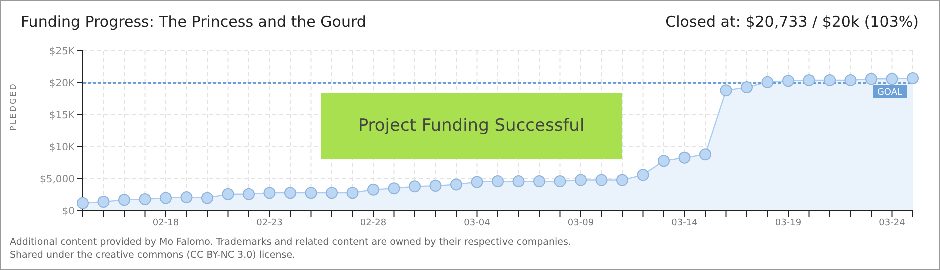 This screenshot has height=270, width=940. I want to click on y-tick-label: $25K, so click(62, 52).